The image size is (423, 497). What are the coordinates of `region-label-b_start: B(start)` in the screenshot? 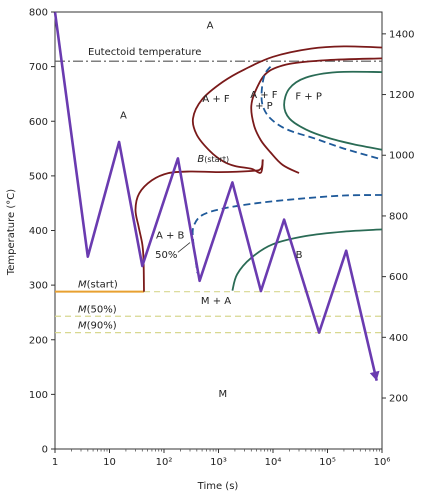 It's located at (213, 159).